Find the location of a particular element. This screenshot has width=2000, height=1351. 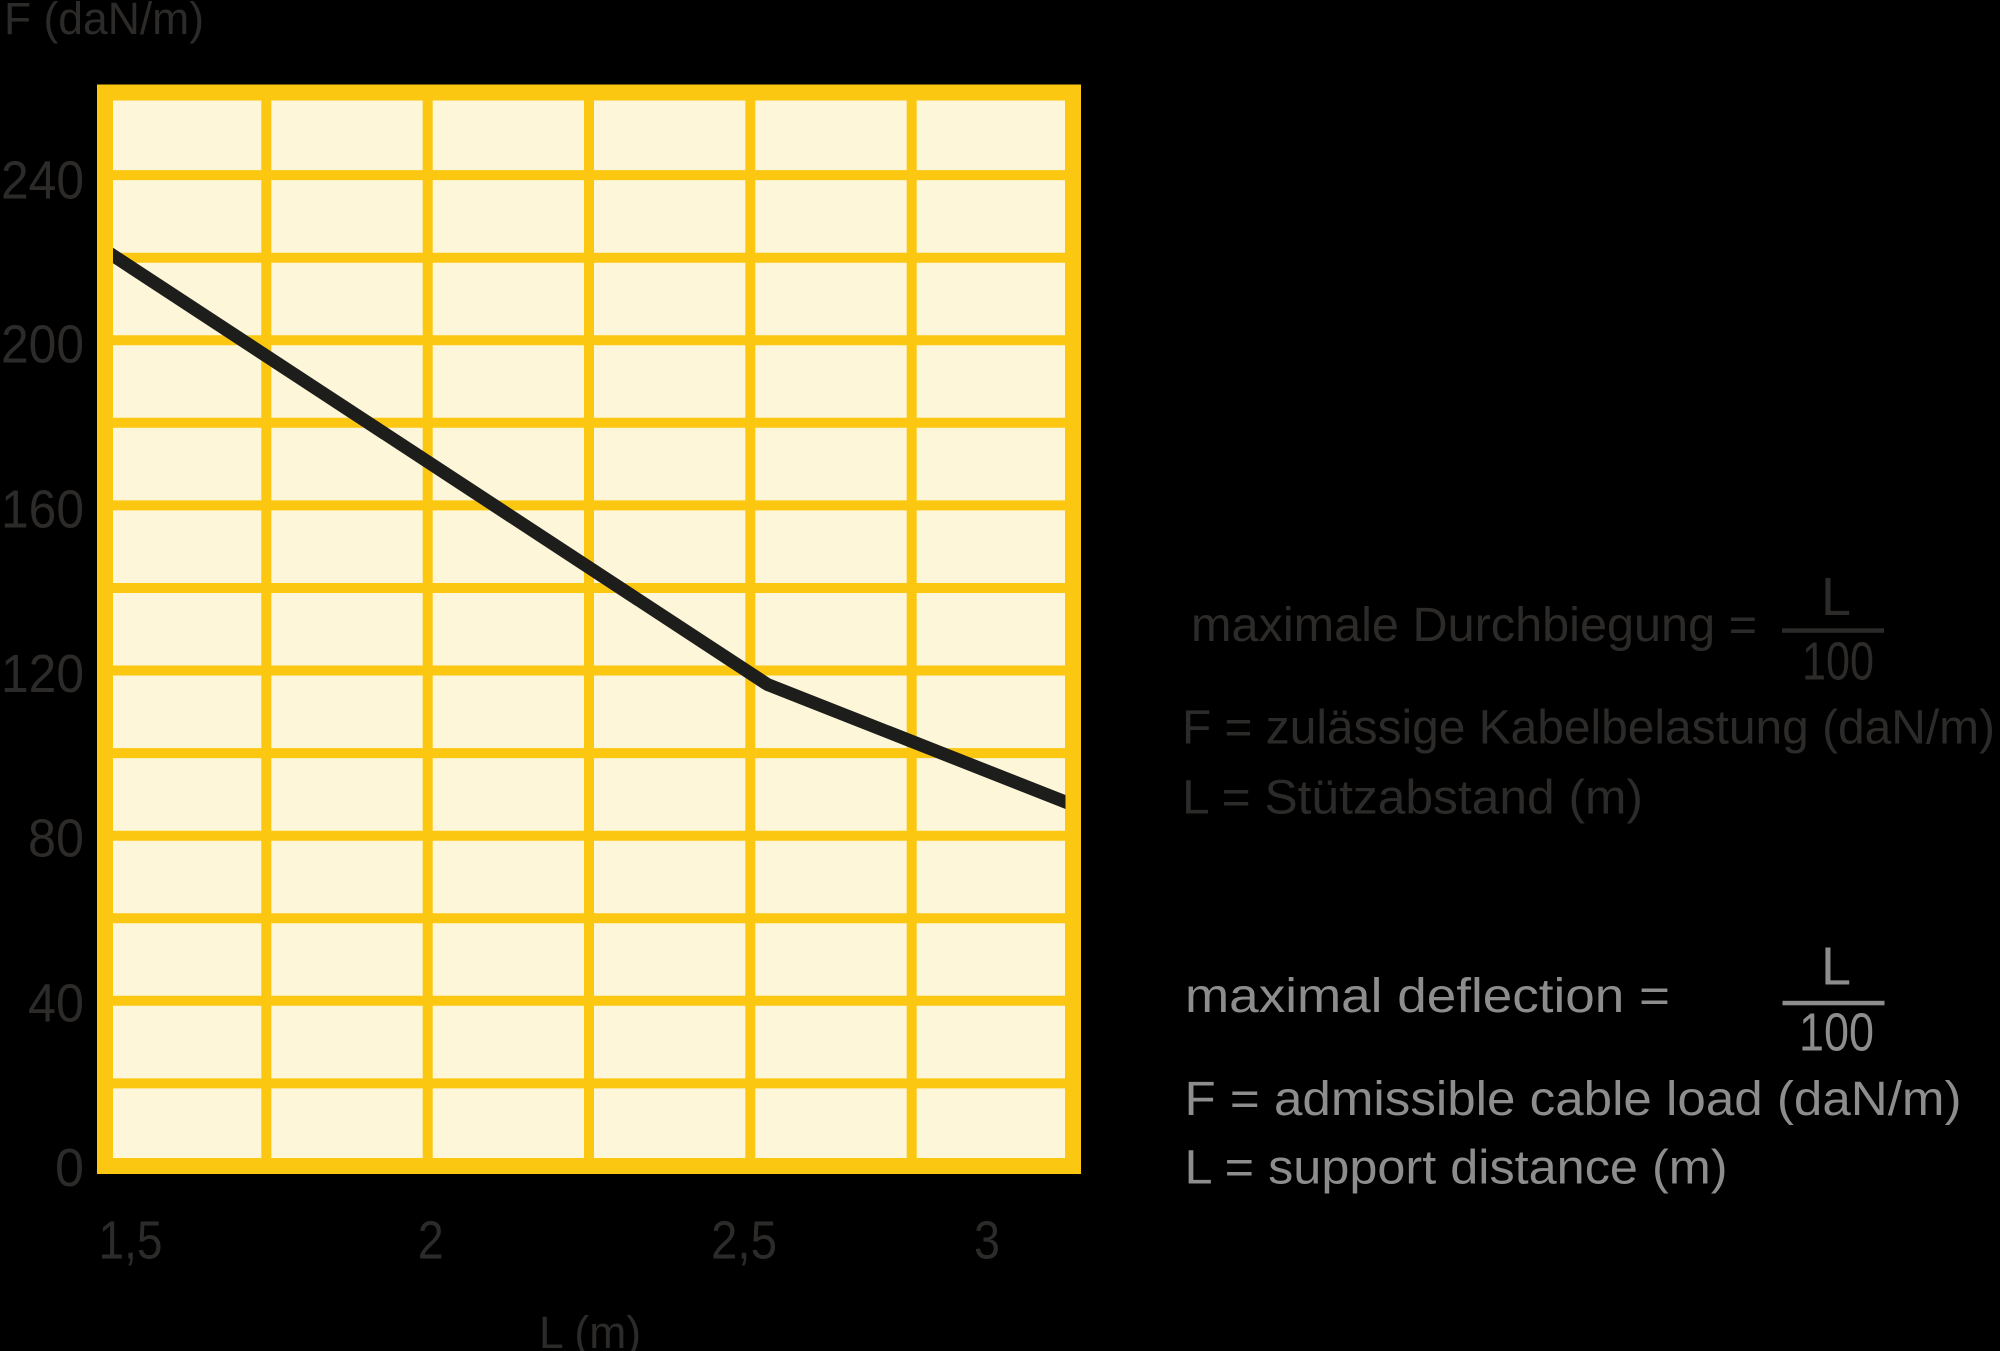

svg-text: 160 is located at coordinates (42, 509).